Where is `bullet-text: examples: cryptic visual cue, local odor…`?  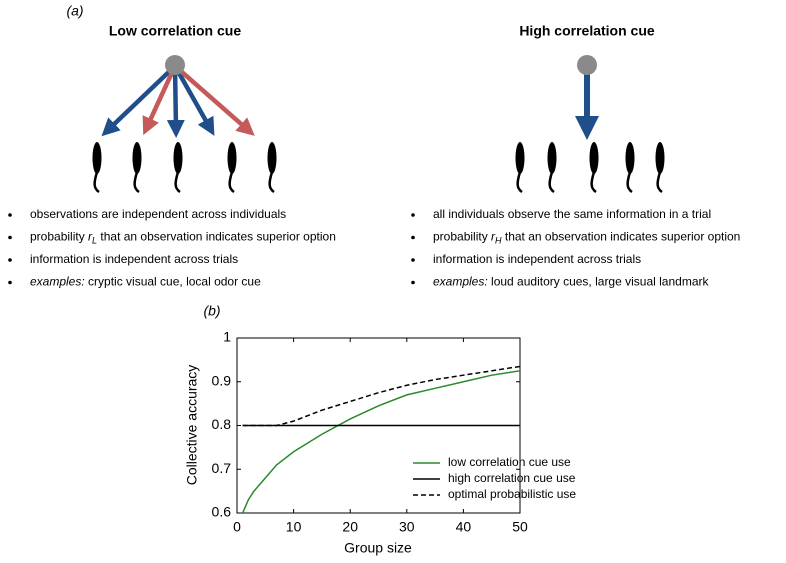
bullet-text: examples: cryptic visual cue, local odor… is located at coordinates (145, 282).